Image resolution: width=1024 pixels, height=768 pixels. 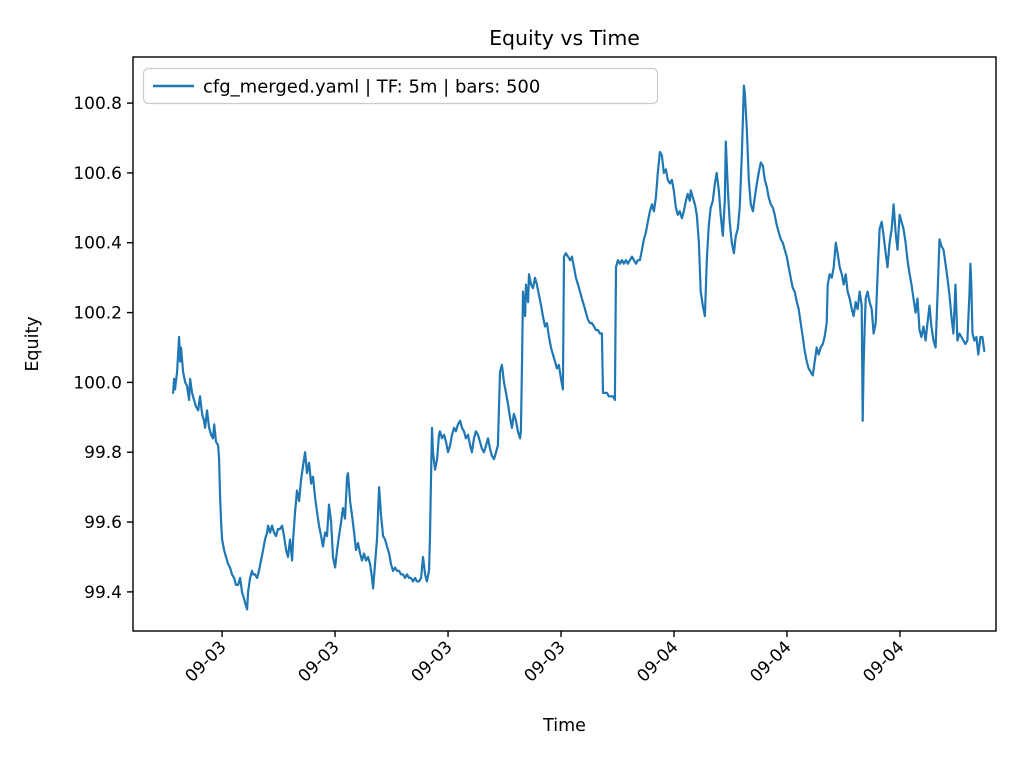 I want to click on legend: cfg_merged.yaml | TF: 5m | bars: 500, so click(x=400, y=86).